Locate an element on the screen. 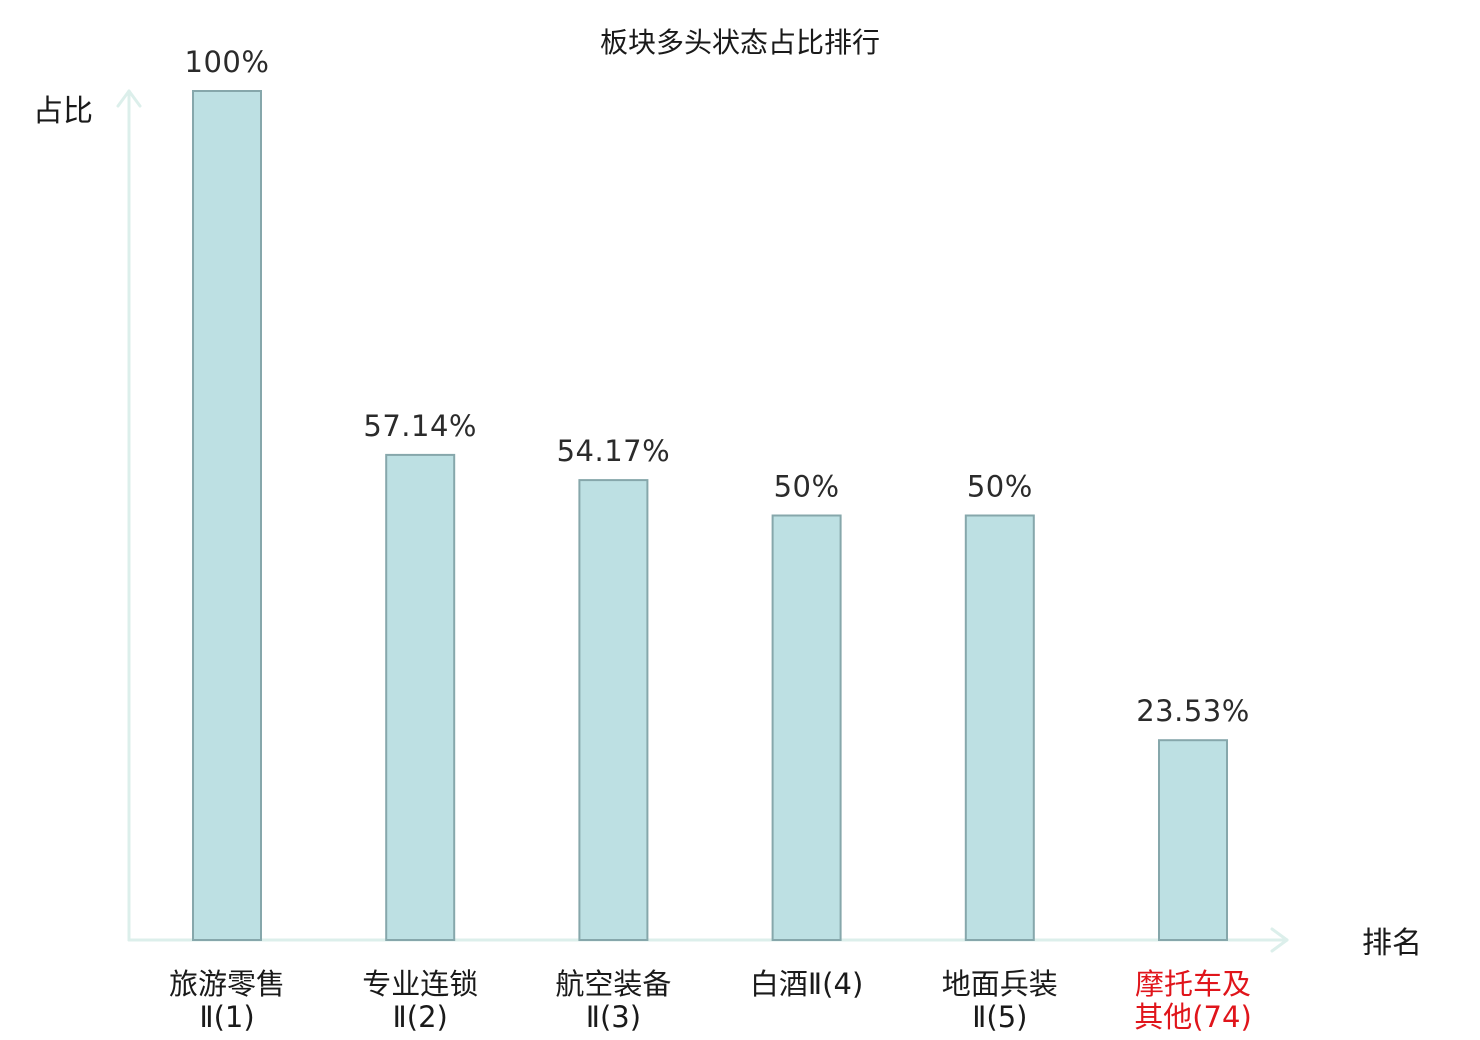 The height and width of the screenshot is (1040, 1480). tick-label: 地面兵装 Ⅱ(5) is located at coordinates (1000, 1000).